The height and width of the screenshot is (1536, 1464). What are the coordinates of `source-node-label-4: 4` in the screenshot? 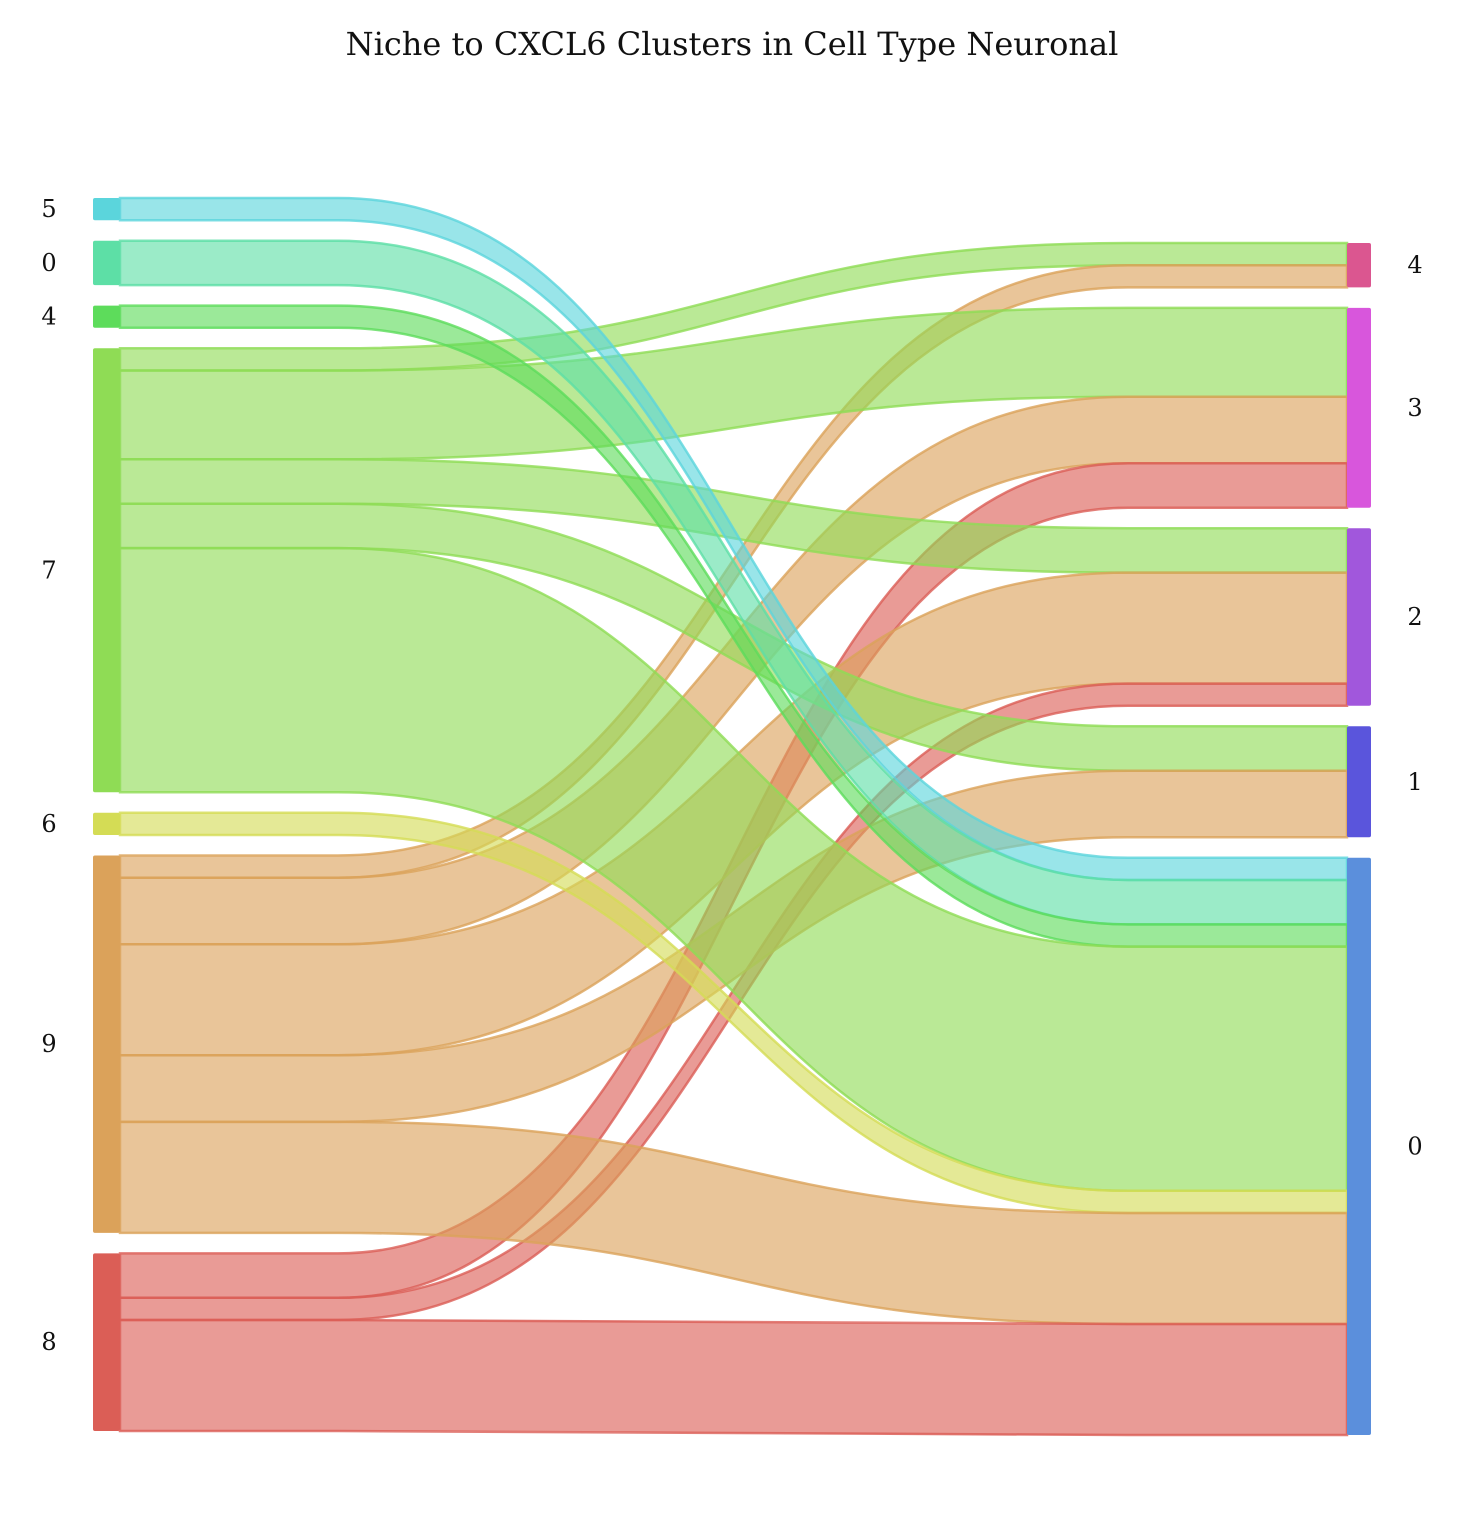 It's located at (48, 317).